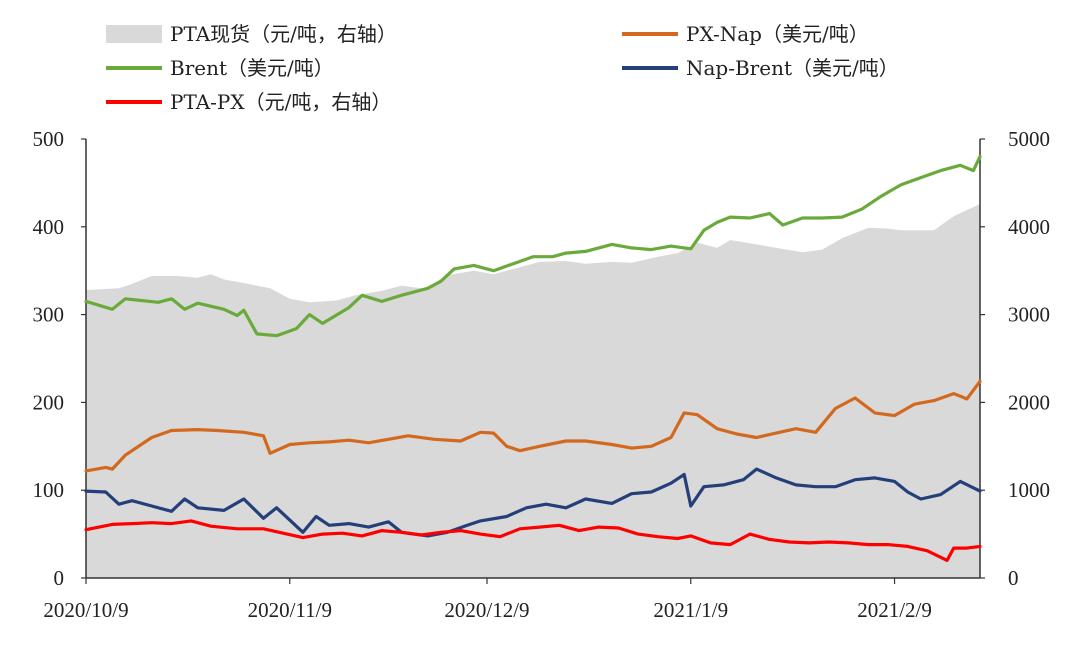 The width and height of the screenshot is (1080, 648). Describe the element at coordinates (49, 315) in the screenshot. I see `y-left-tick-label: 300` at that location.